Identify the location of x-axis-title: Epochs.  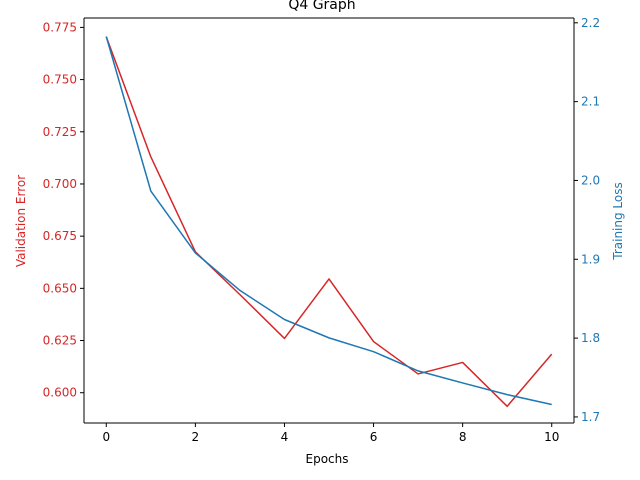
(327, 459).